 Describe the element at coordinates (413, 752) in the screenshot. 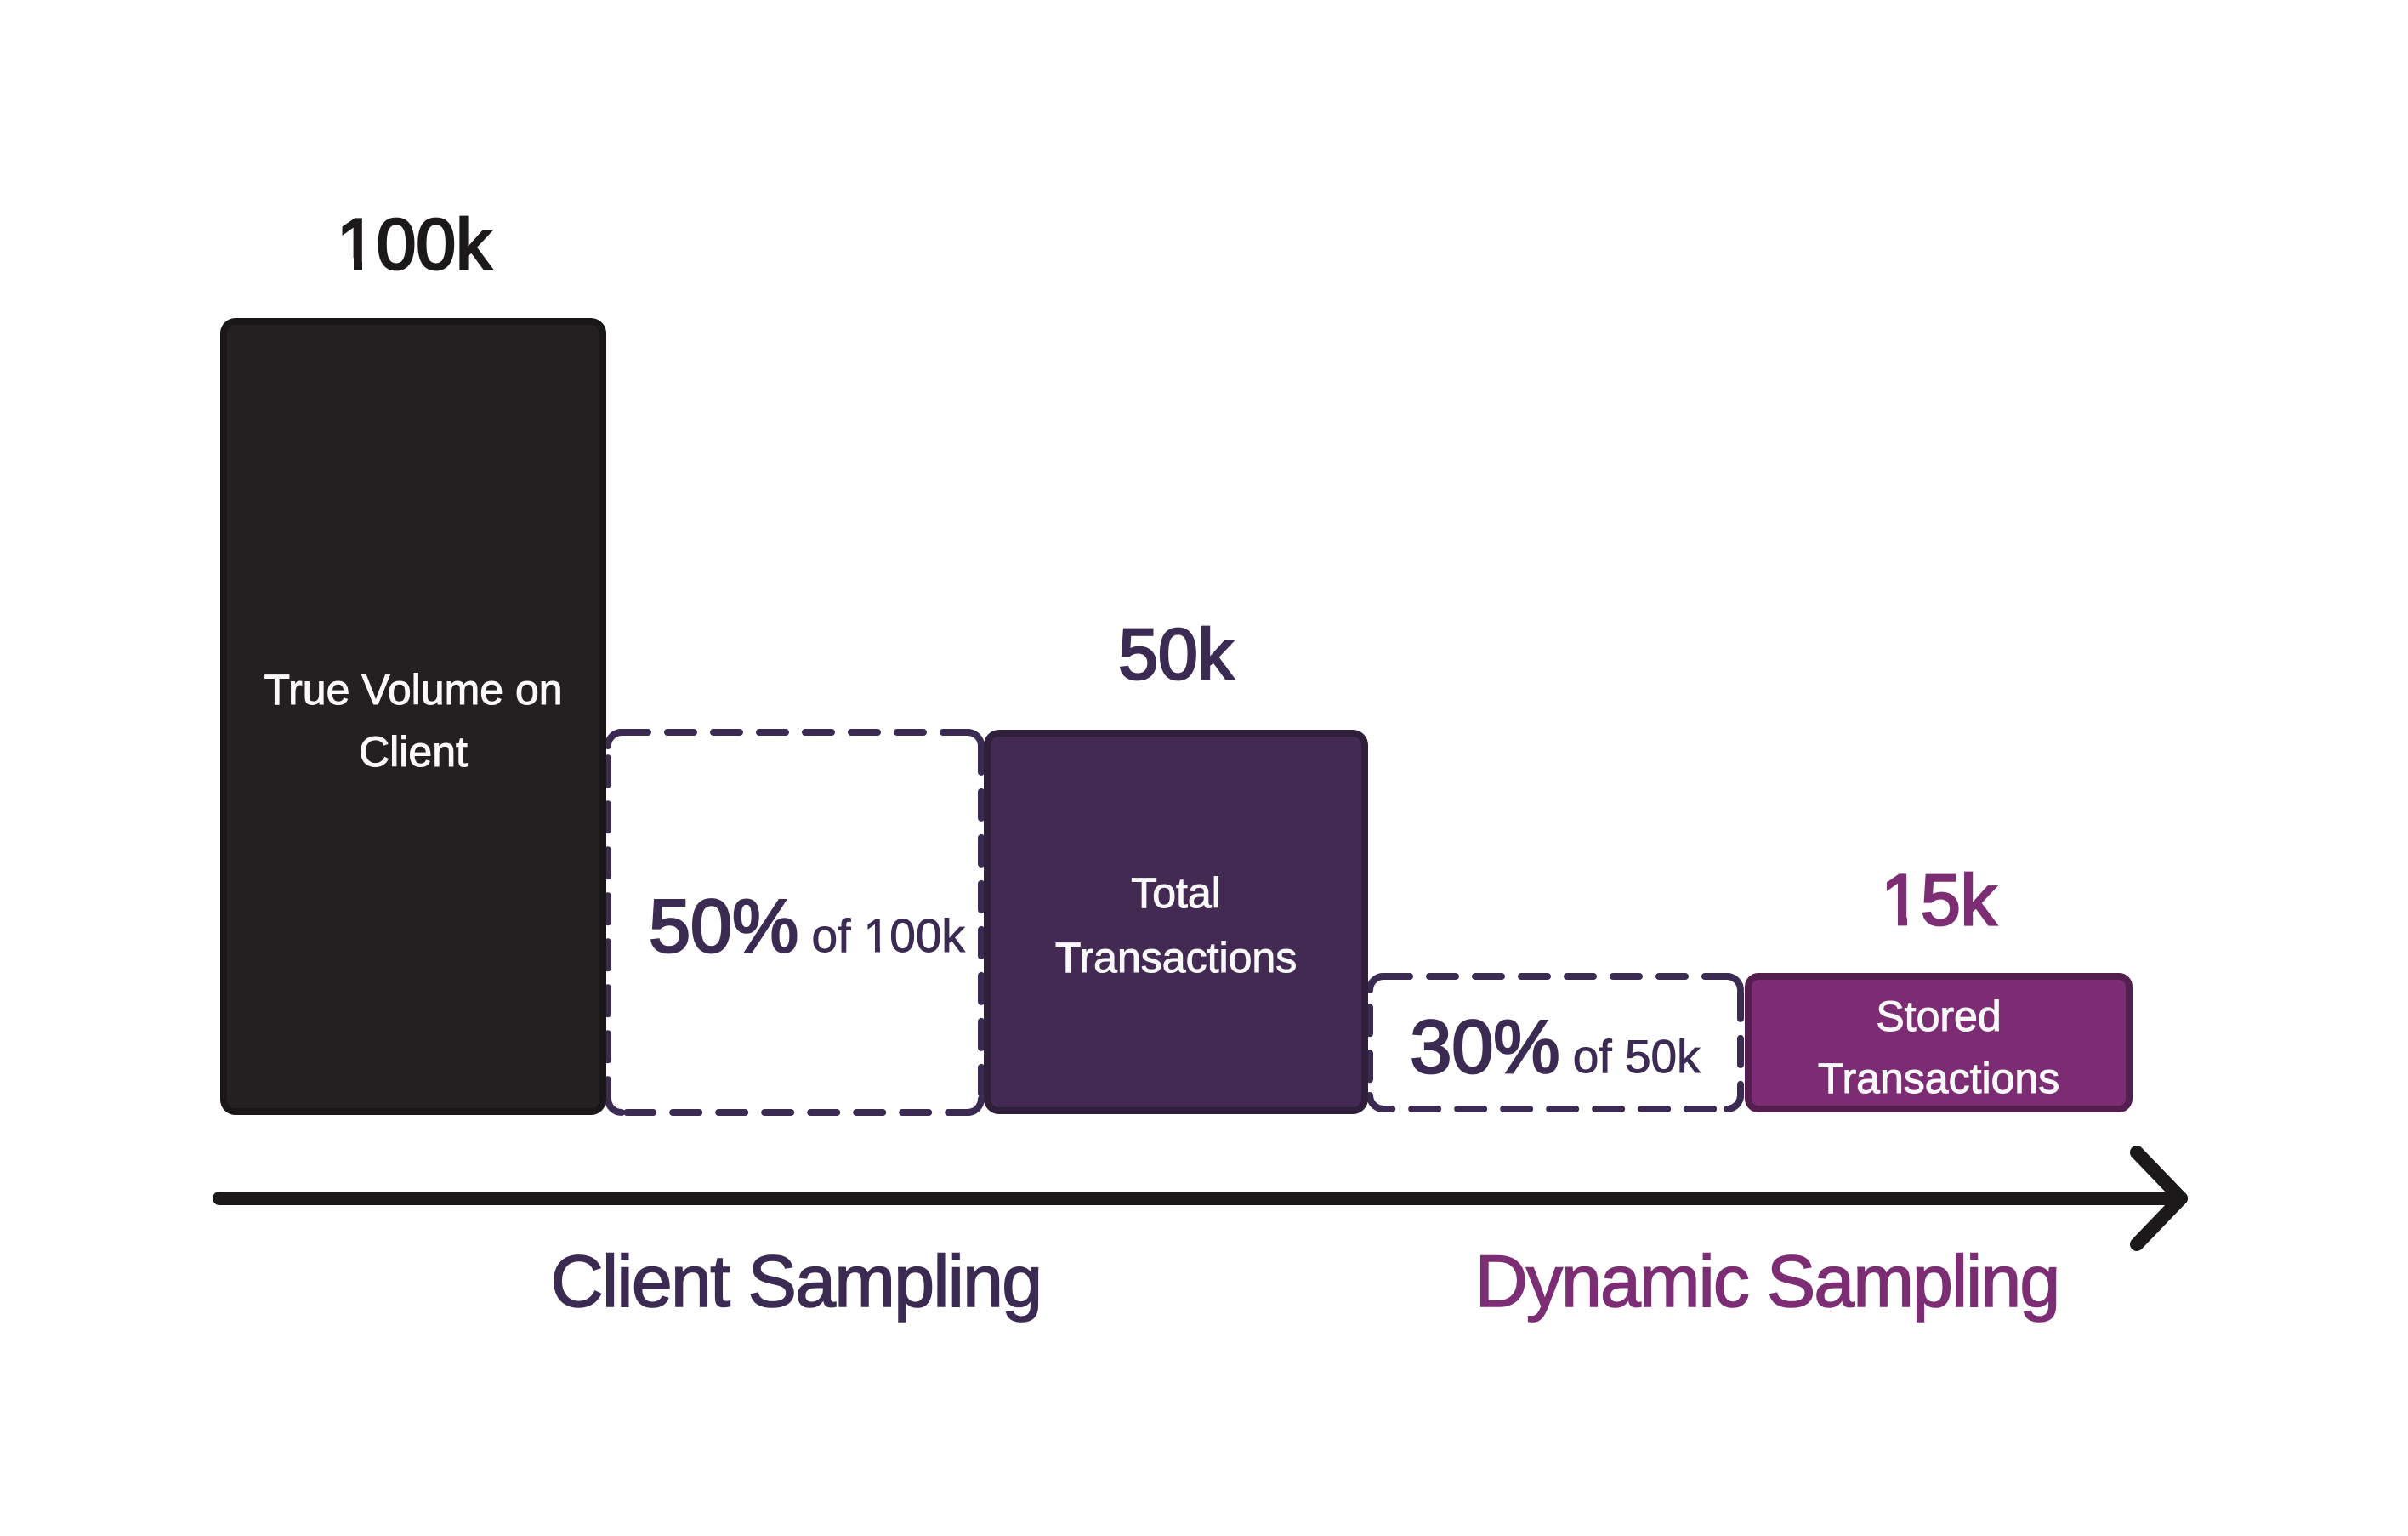

I see `svg-text: Client` at that location.